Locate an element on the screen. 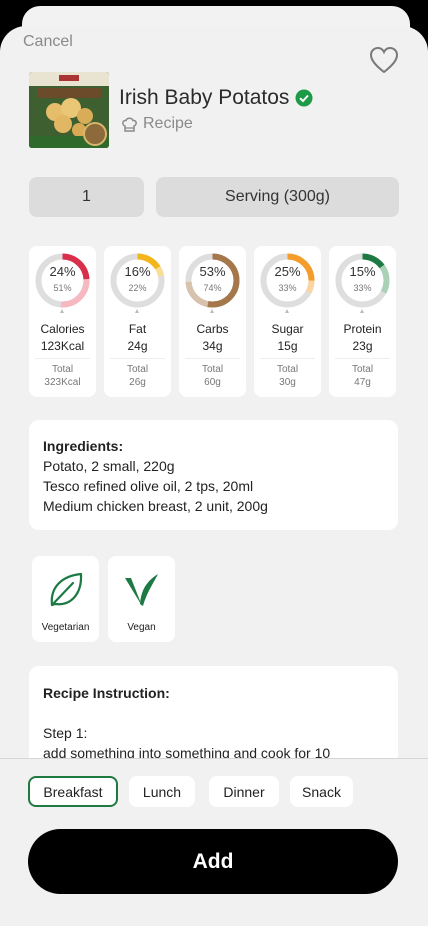 This screenshot has width=428, height=926. step-label: Step 1: is located at coordinates (65, 733).